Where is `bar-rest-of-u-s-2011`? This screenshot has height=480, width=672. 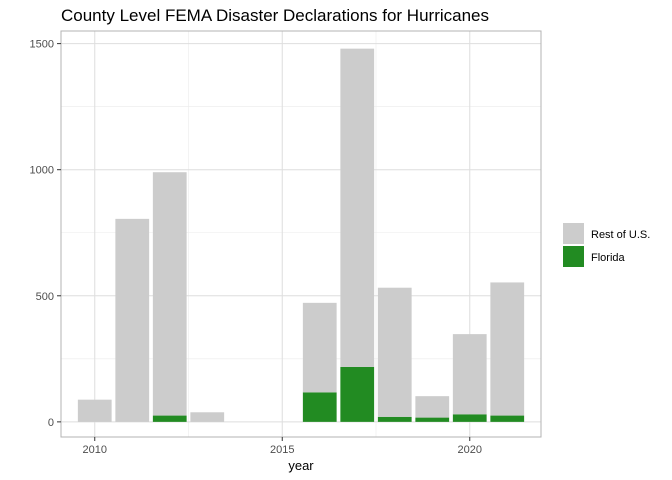 bar-rest-of-u-s-2011 is located at coordinates (132, 320).